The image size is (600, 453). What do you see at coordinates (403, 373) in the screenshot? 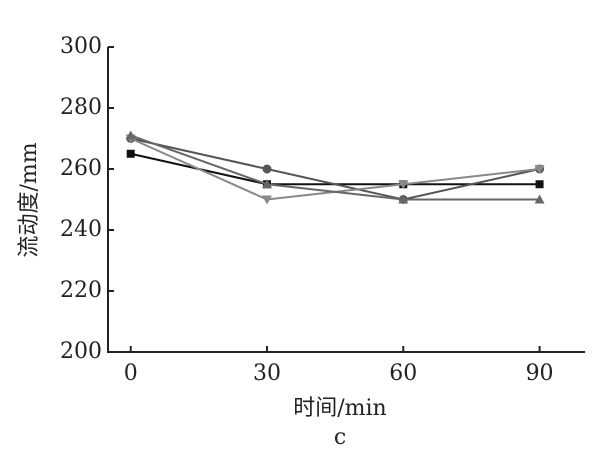
I see `x-tick-label: 60` at bounding box center [403, 373].